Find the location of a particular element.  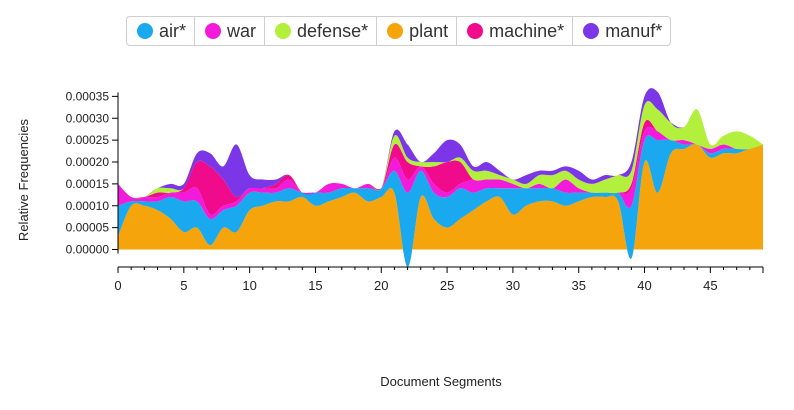

x-axis: 0 5 10 15 20 25 30 35 40 45 is located at coordinates (439, 279).